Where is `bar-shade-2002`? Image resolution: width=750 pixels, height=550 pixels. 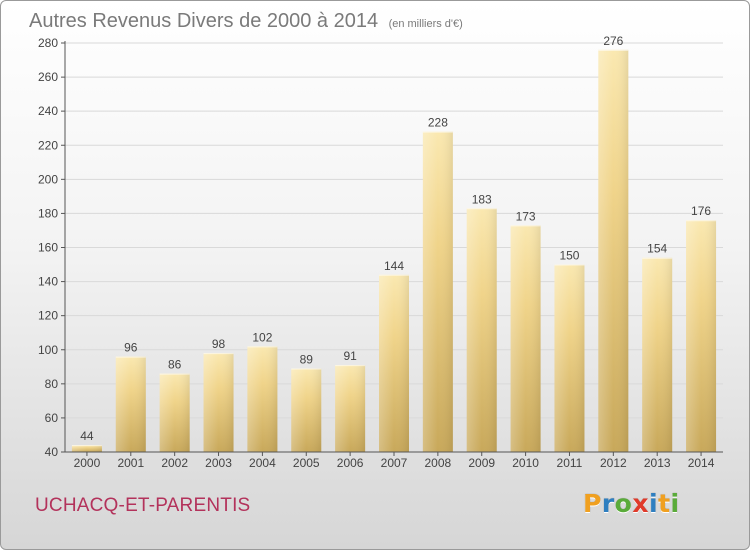
bar-shade-2002 is located at coordinates (174, 412).